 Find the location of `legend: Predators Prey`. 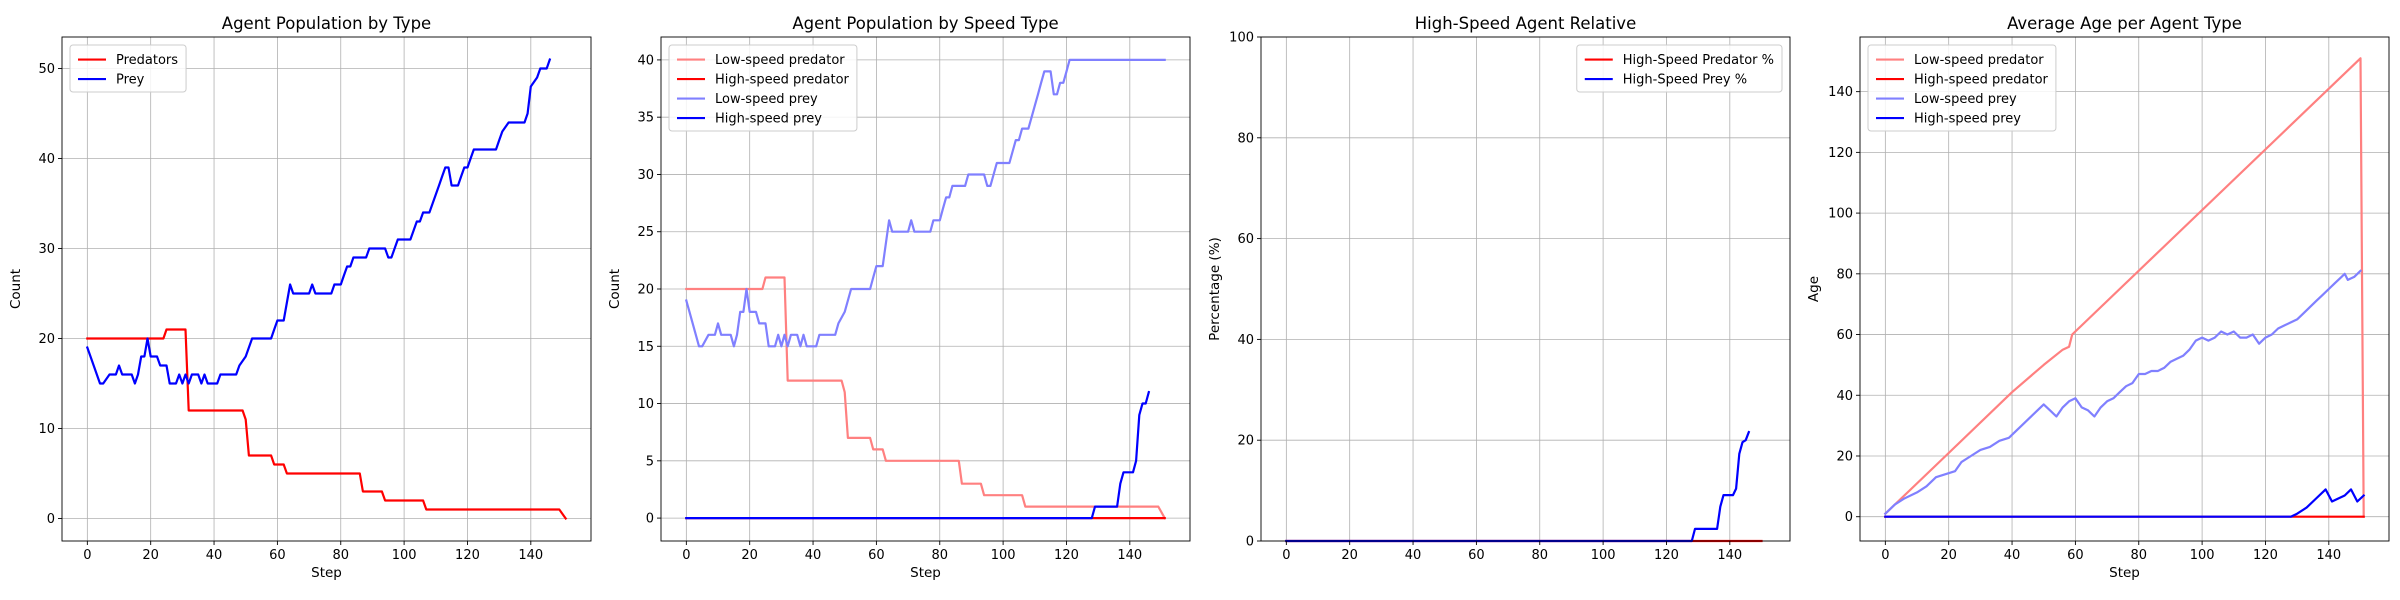

legend: Predators Prey is located at coordinates (128, 68).